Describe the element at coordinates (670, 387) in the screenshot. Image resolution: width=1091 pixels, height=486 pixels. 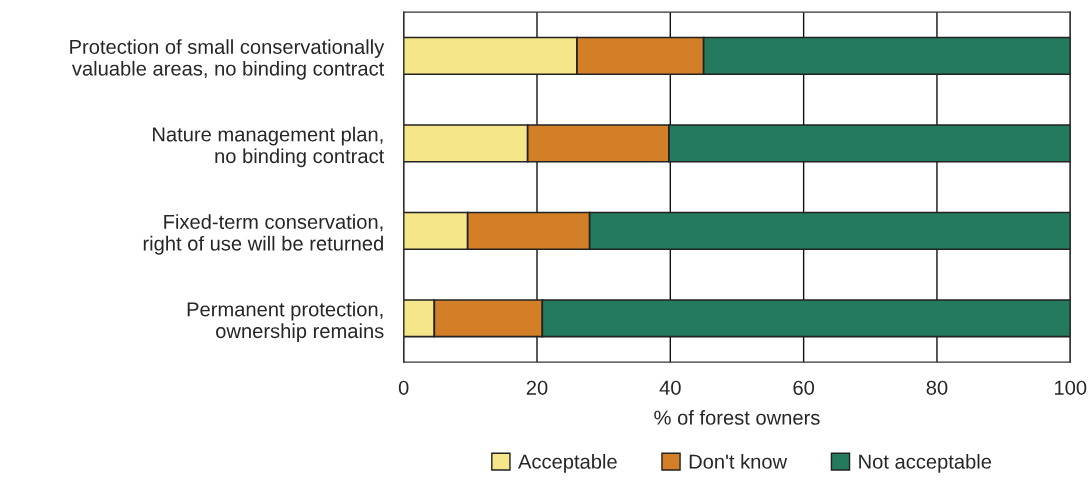
I see `x-tick-label: 40` at that location.